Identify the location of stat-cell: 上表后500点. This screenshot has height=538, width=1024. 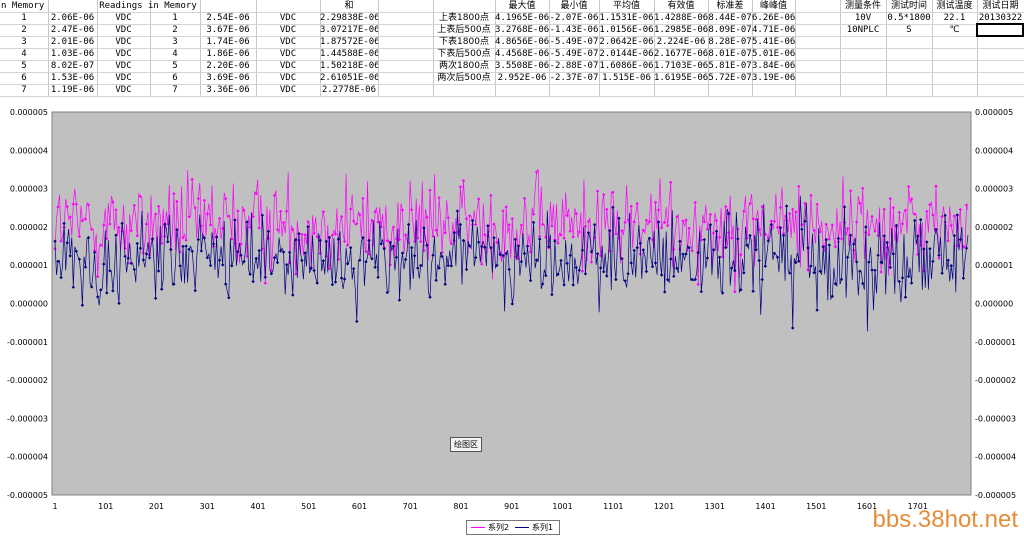
(464, 30).